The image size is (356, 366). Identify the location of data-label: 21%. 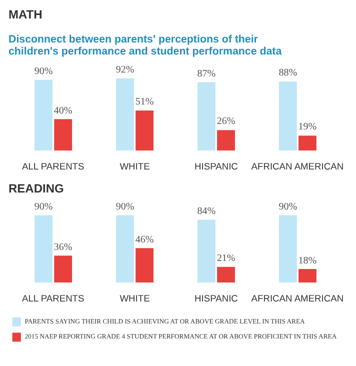
(226, 258).